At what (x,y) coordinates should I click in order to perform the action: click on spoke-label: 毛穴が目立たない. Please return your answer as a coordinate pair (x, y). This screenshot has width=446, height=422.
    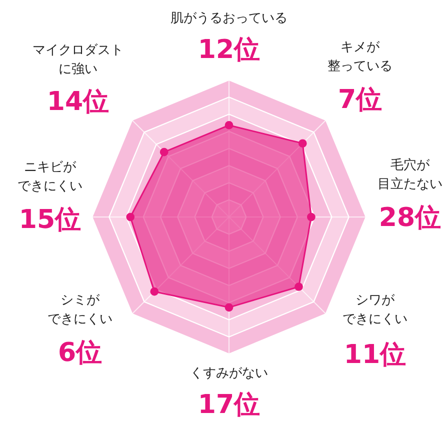
    Looking at the image, I should click on (410, 175).